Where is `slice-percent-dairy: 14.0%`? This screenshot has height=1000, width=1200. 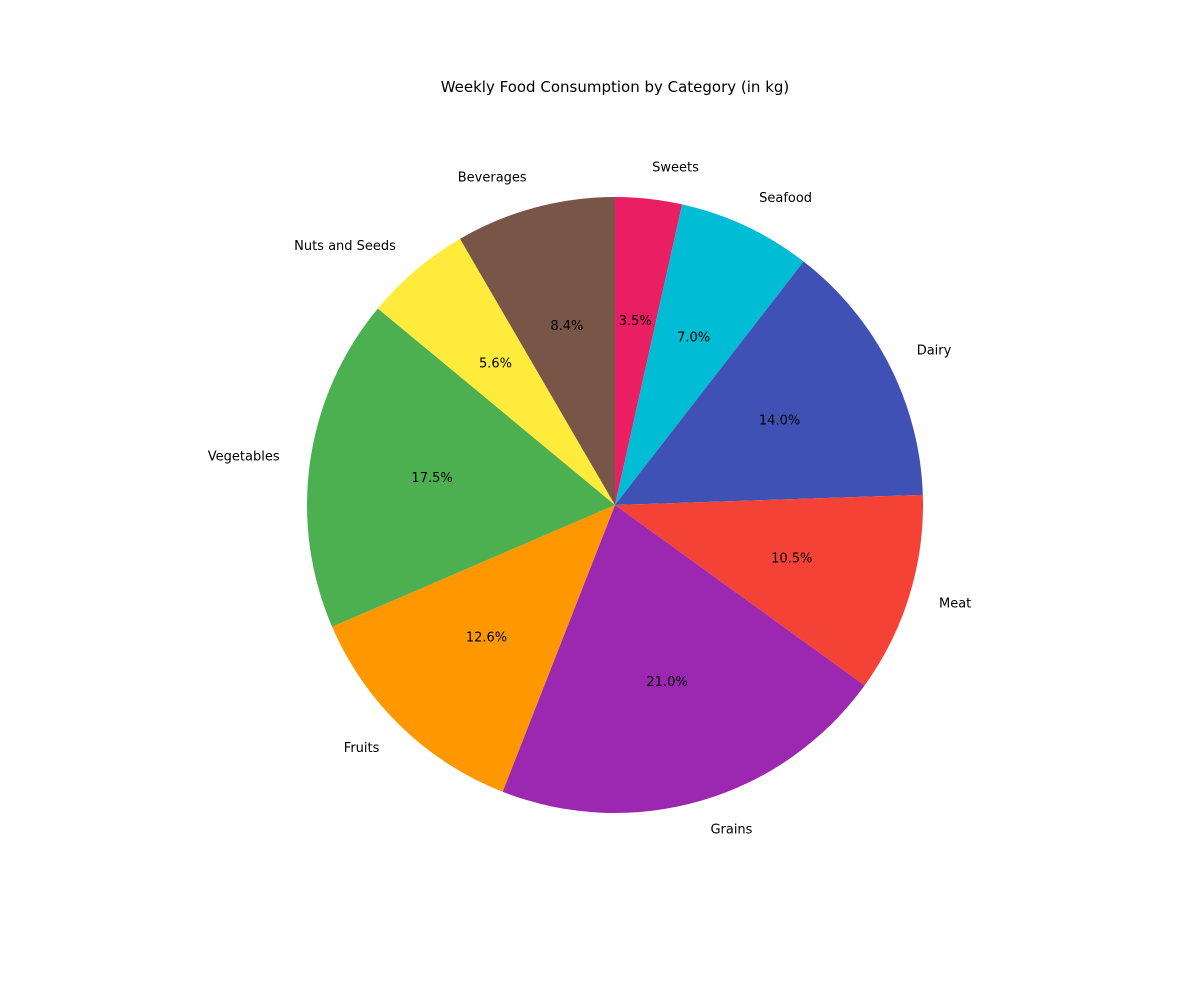
slice-percent-dairy: 14.0% is located at coordinates (779, 420).